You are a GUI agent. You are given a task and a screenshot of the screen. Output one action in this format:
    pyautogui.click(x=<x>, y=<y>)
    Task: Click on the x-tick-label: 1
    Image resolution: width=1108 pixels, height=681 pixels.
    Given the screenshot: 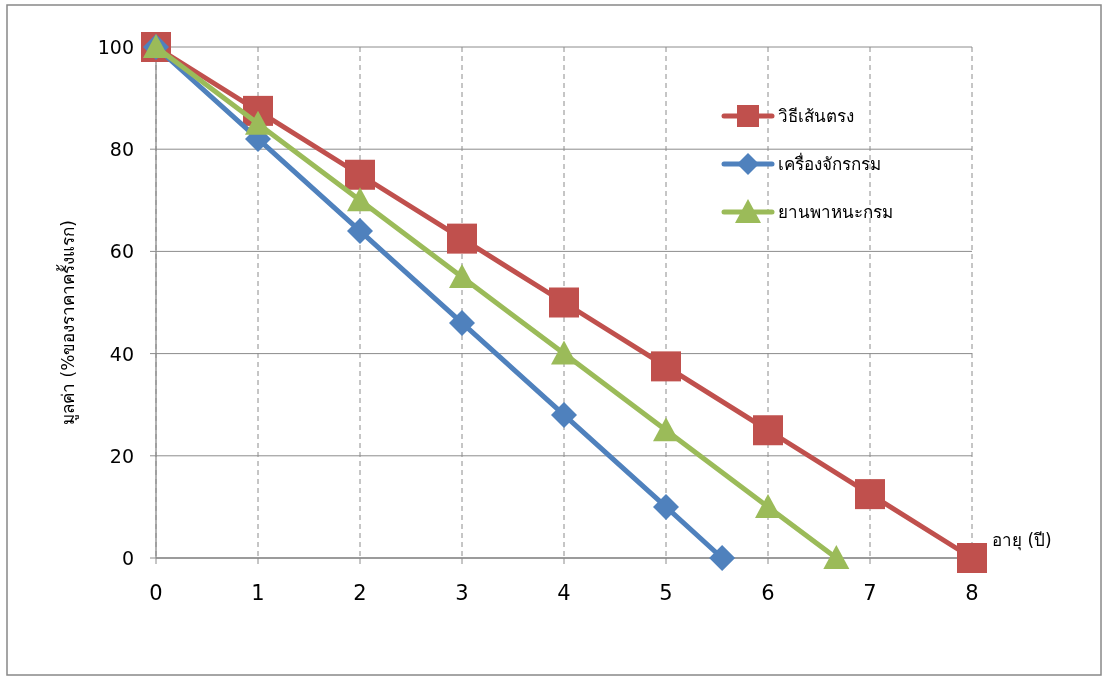 What is the action you would take?
    pyautogui.click(x=258, y=593)
    